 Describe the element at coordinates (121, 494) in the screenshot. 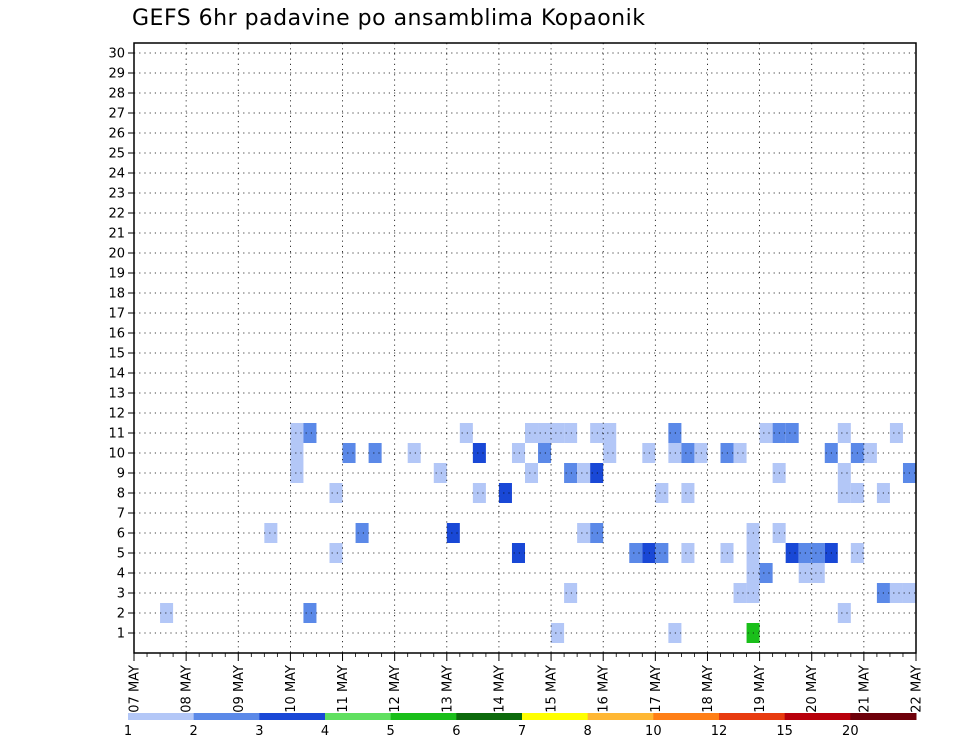

I see `y-tick-label: 8` at that location.